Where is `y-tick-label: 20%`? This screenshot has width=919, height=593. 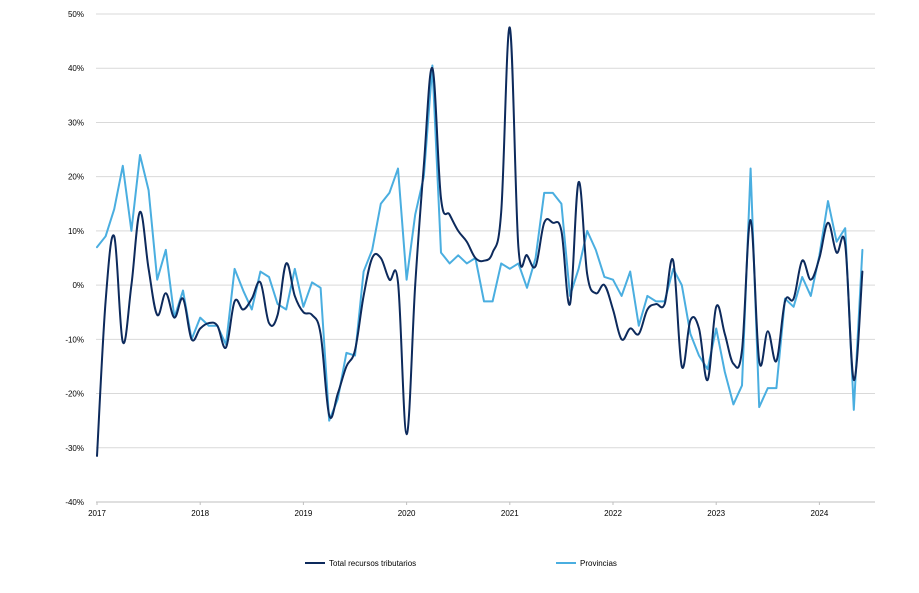 y-tick-label: 20% is located at coordinates (76, 177).